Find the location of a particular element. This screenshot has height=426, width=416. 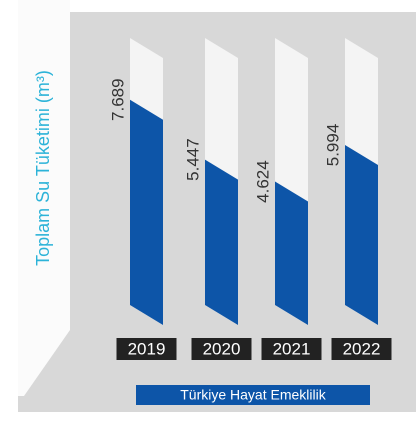

ribbon is located at coordinates (44, 198).